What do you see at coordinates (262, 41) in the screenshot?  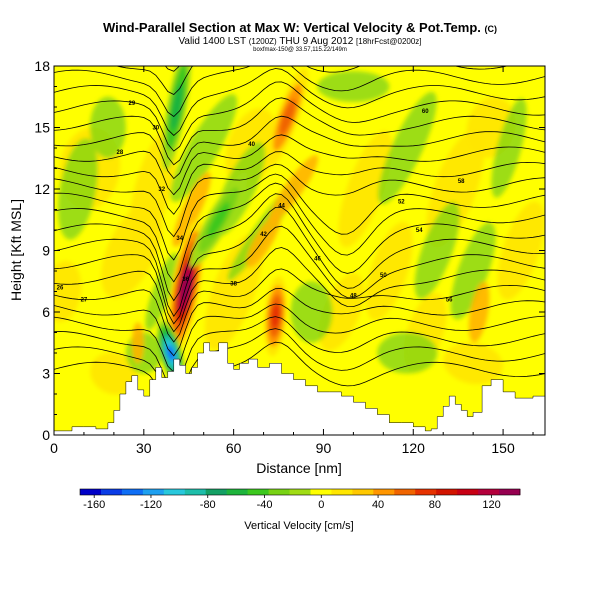 I see `subtitle-utc: (1200Z)` at bounding box center [262, 41].